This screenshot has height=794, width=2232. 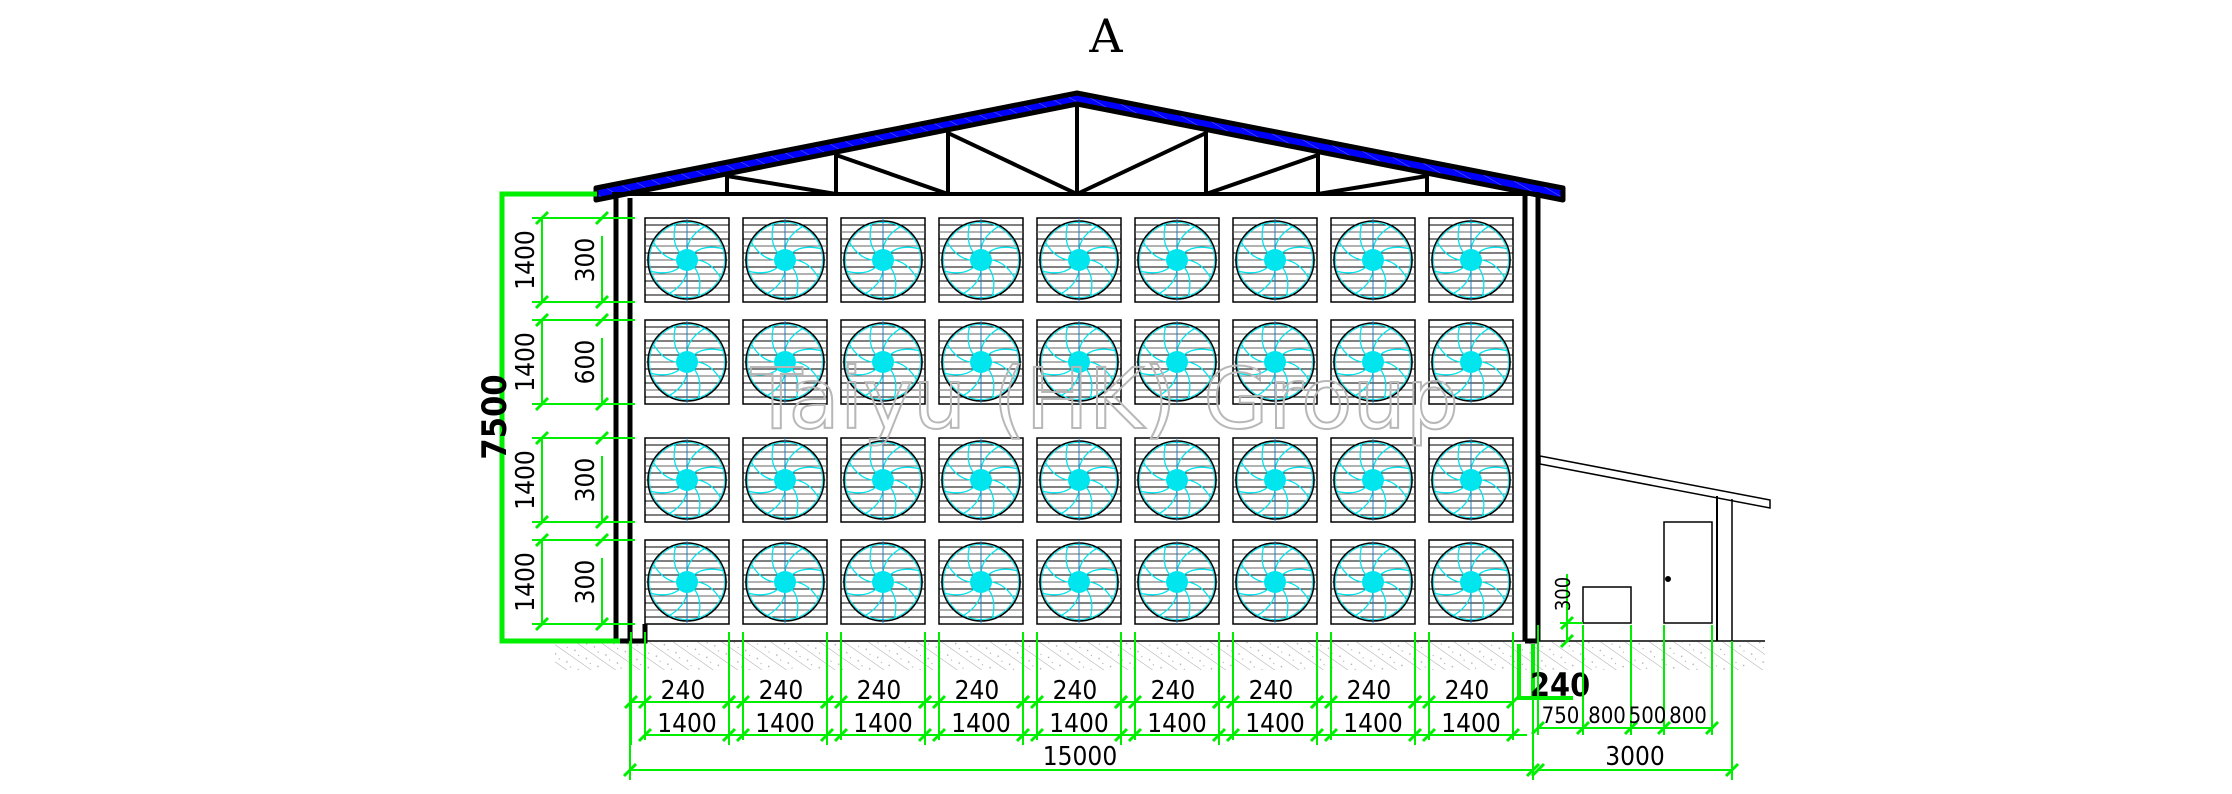 What do you see at coordinates (1076, 150) in the screenshot?
I see `roof-truss` at bounding box center [1076, 150].